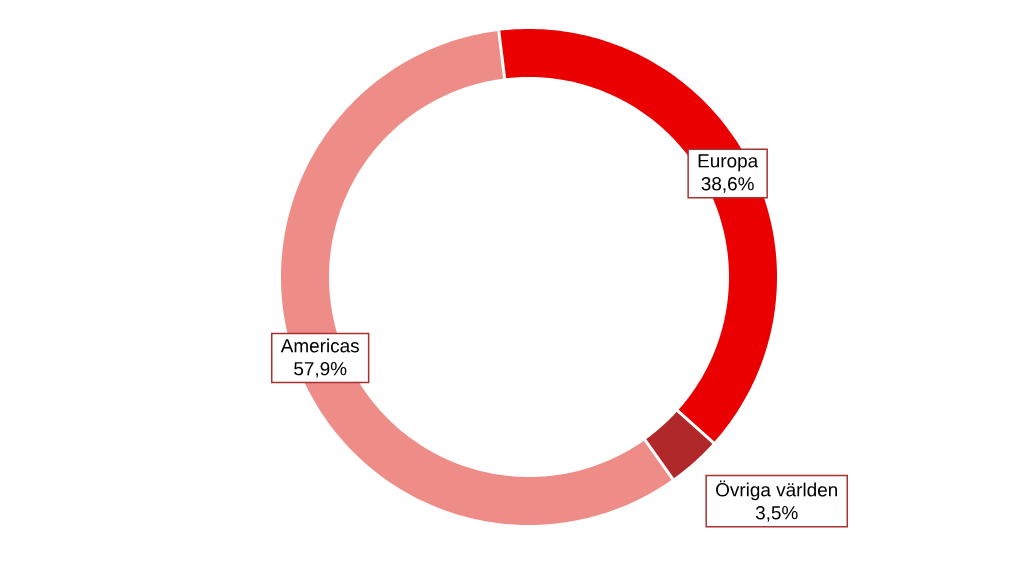 Image resolution: width=1024 pixels, height=562 pixels. What do you see at coordinates (320, 369) in the screenshot?
I see `data-label: 57,9%` at bounding box center [320, 369].